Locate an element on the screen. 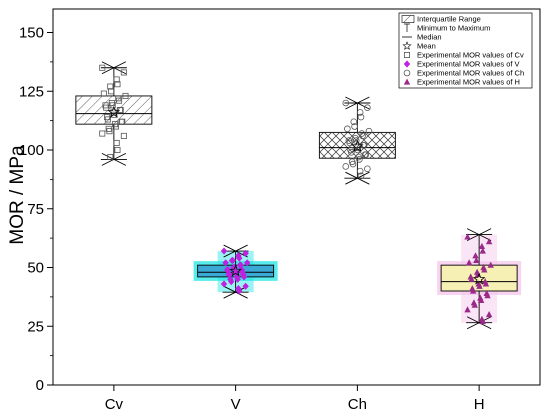 This screenshot has width=550, height=418. legend-entry: Experimental MOR values of V is located at coordinates (461, 64).